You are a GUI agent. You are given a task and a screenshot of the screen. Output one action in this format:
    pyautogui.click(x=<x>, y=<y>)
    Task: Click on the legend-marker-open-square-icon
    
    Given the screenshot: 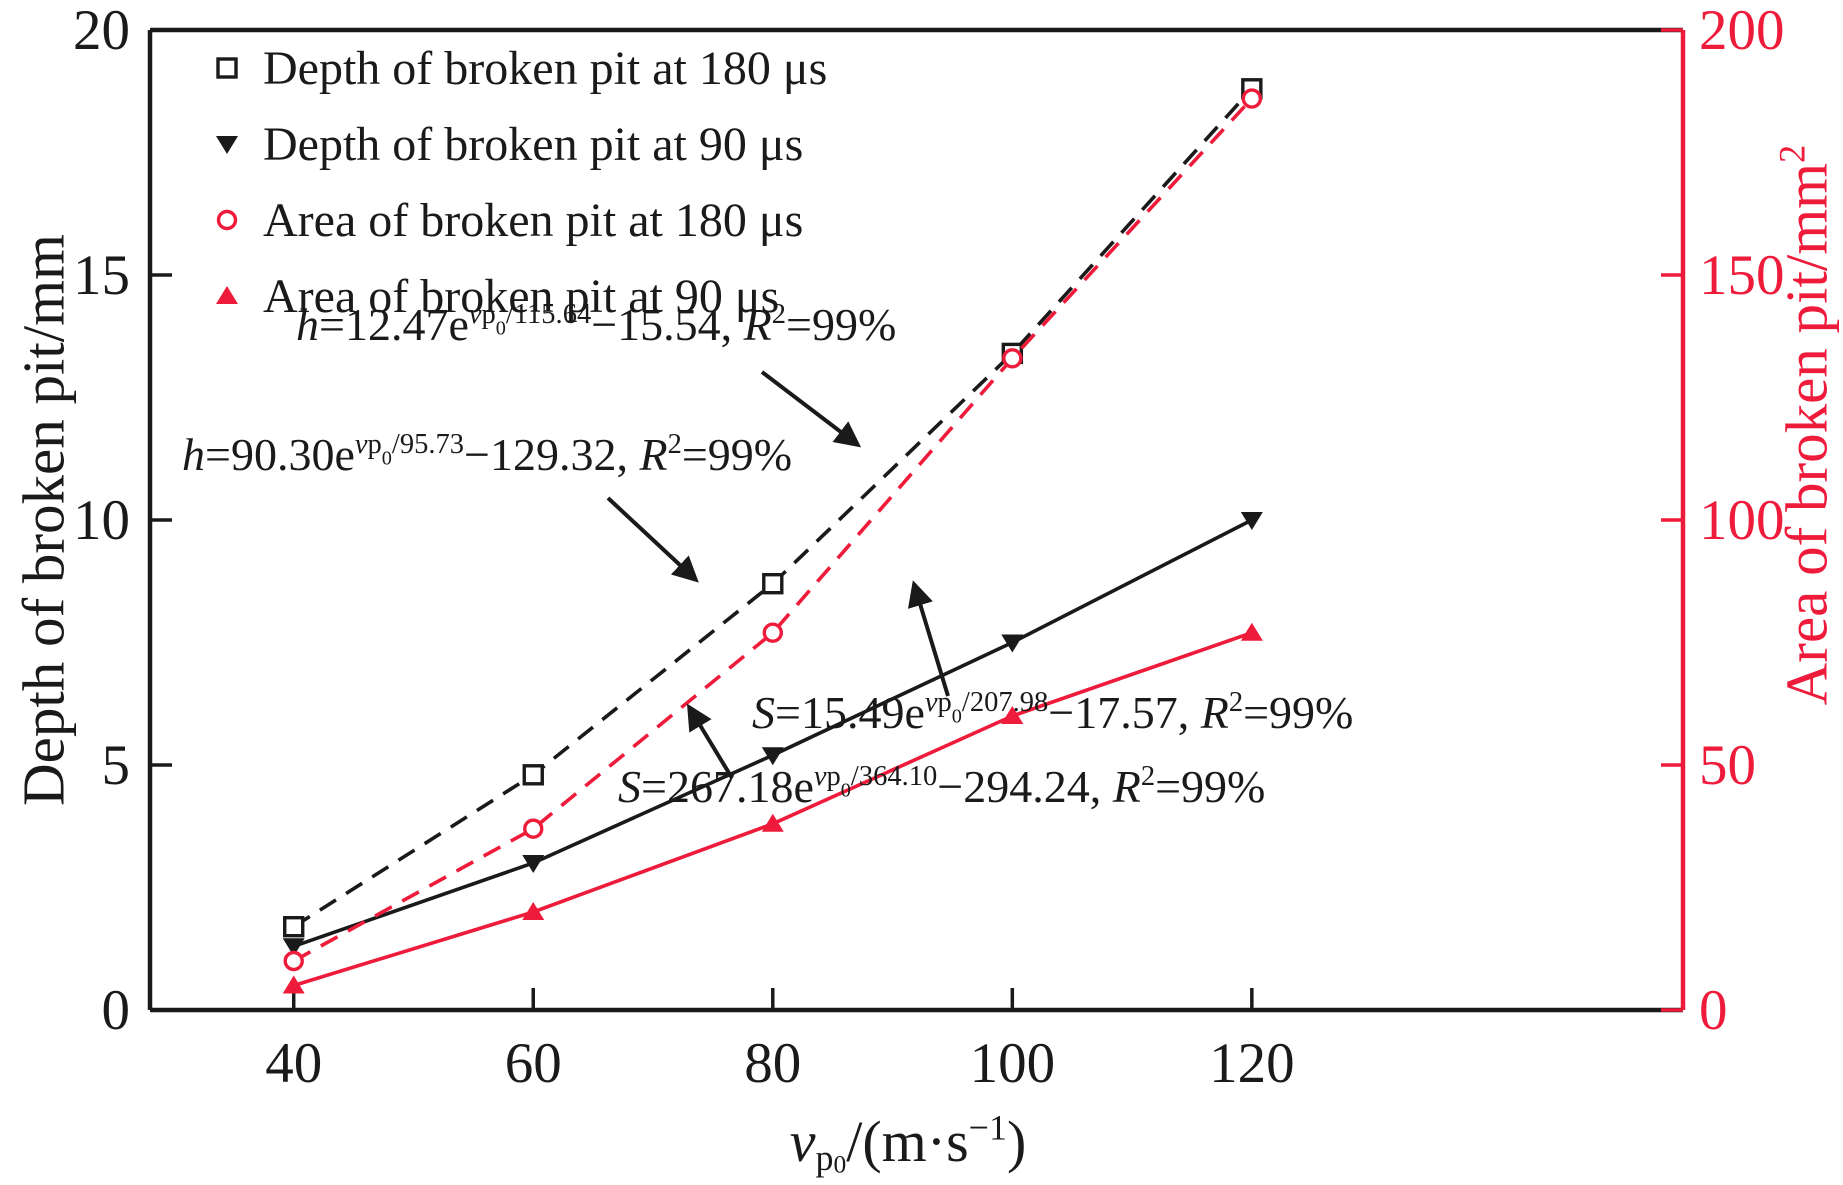 What is the action you would take?
    pyautogui.click(x=227, y=68)
    